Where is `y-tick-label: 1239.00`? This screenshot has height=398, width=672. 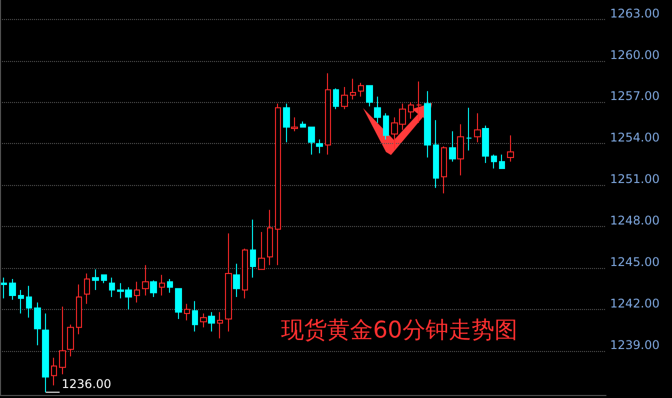
y-tick-label: 1239.00 is located at coordinates (635, 345).